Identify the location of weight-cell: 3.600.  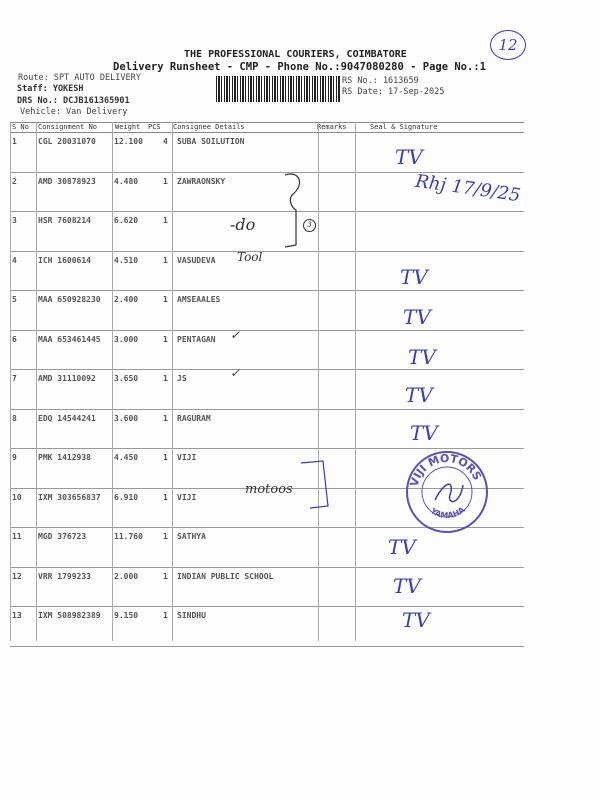
(126, 418).